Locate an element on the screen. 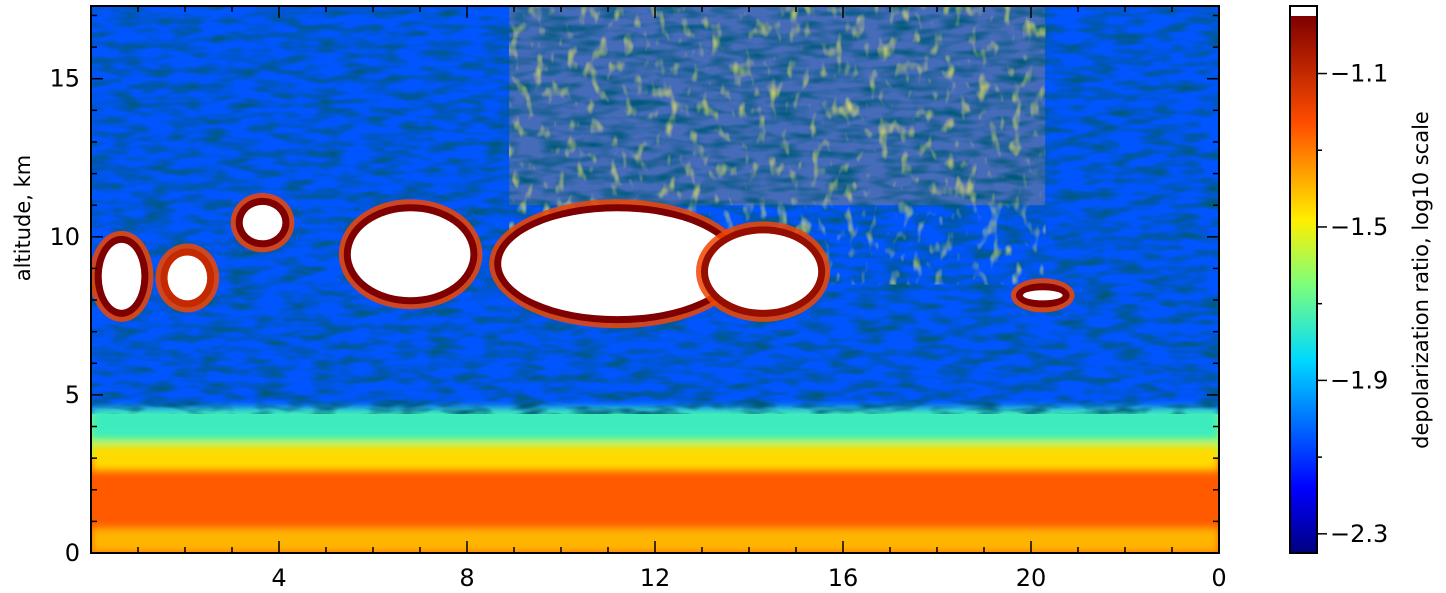  colorbar-frame is located at coordinates (1303, 279).